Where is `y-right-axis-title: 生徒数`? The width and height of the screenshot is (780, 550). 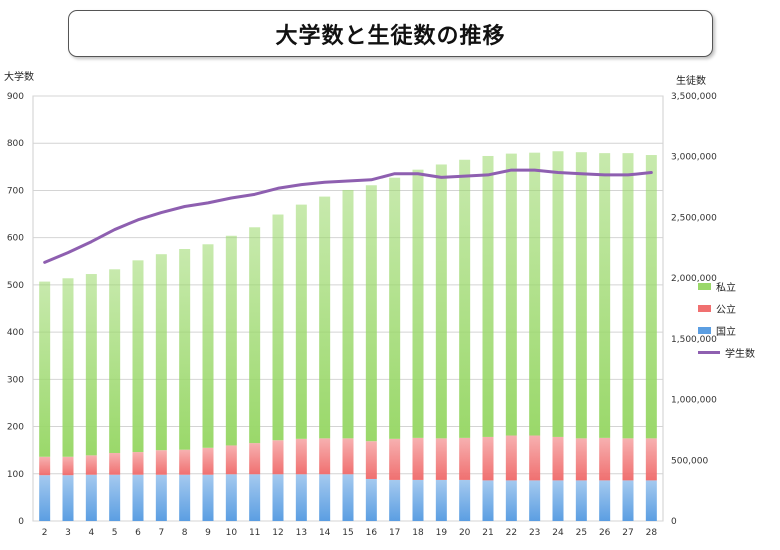 y-right-axis-title: 生徒数 is located at coordinates (691, 80).